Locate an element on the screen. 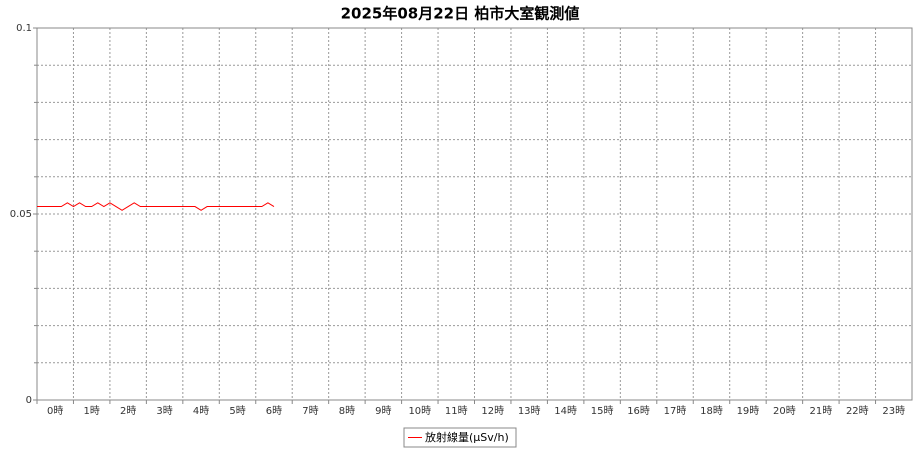 Image resolution: width=920 pixels, height=450 pixels. x-tick-label: 21時 is located at coordinates (820, 411).